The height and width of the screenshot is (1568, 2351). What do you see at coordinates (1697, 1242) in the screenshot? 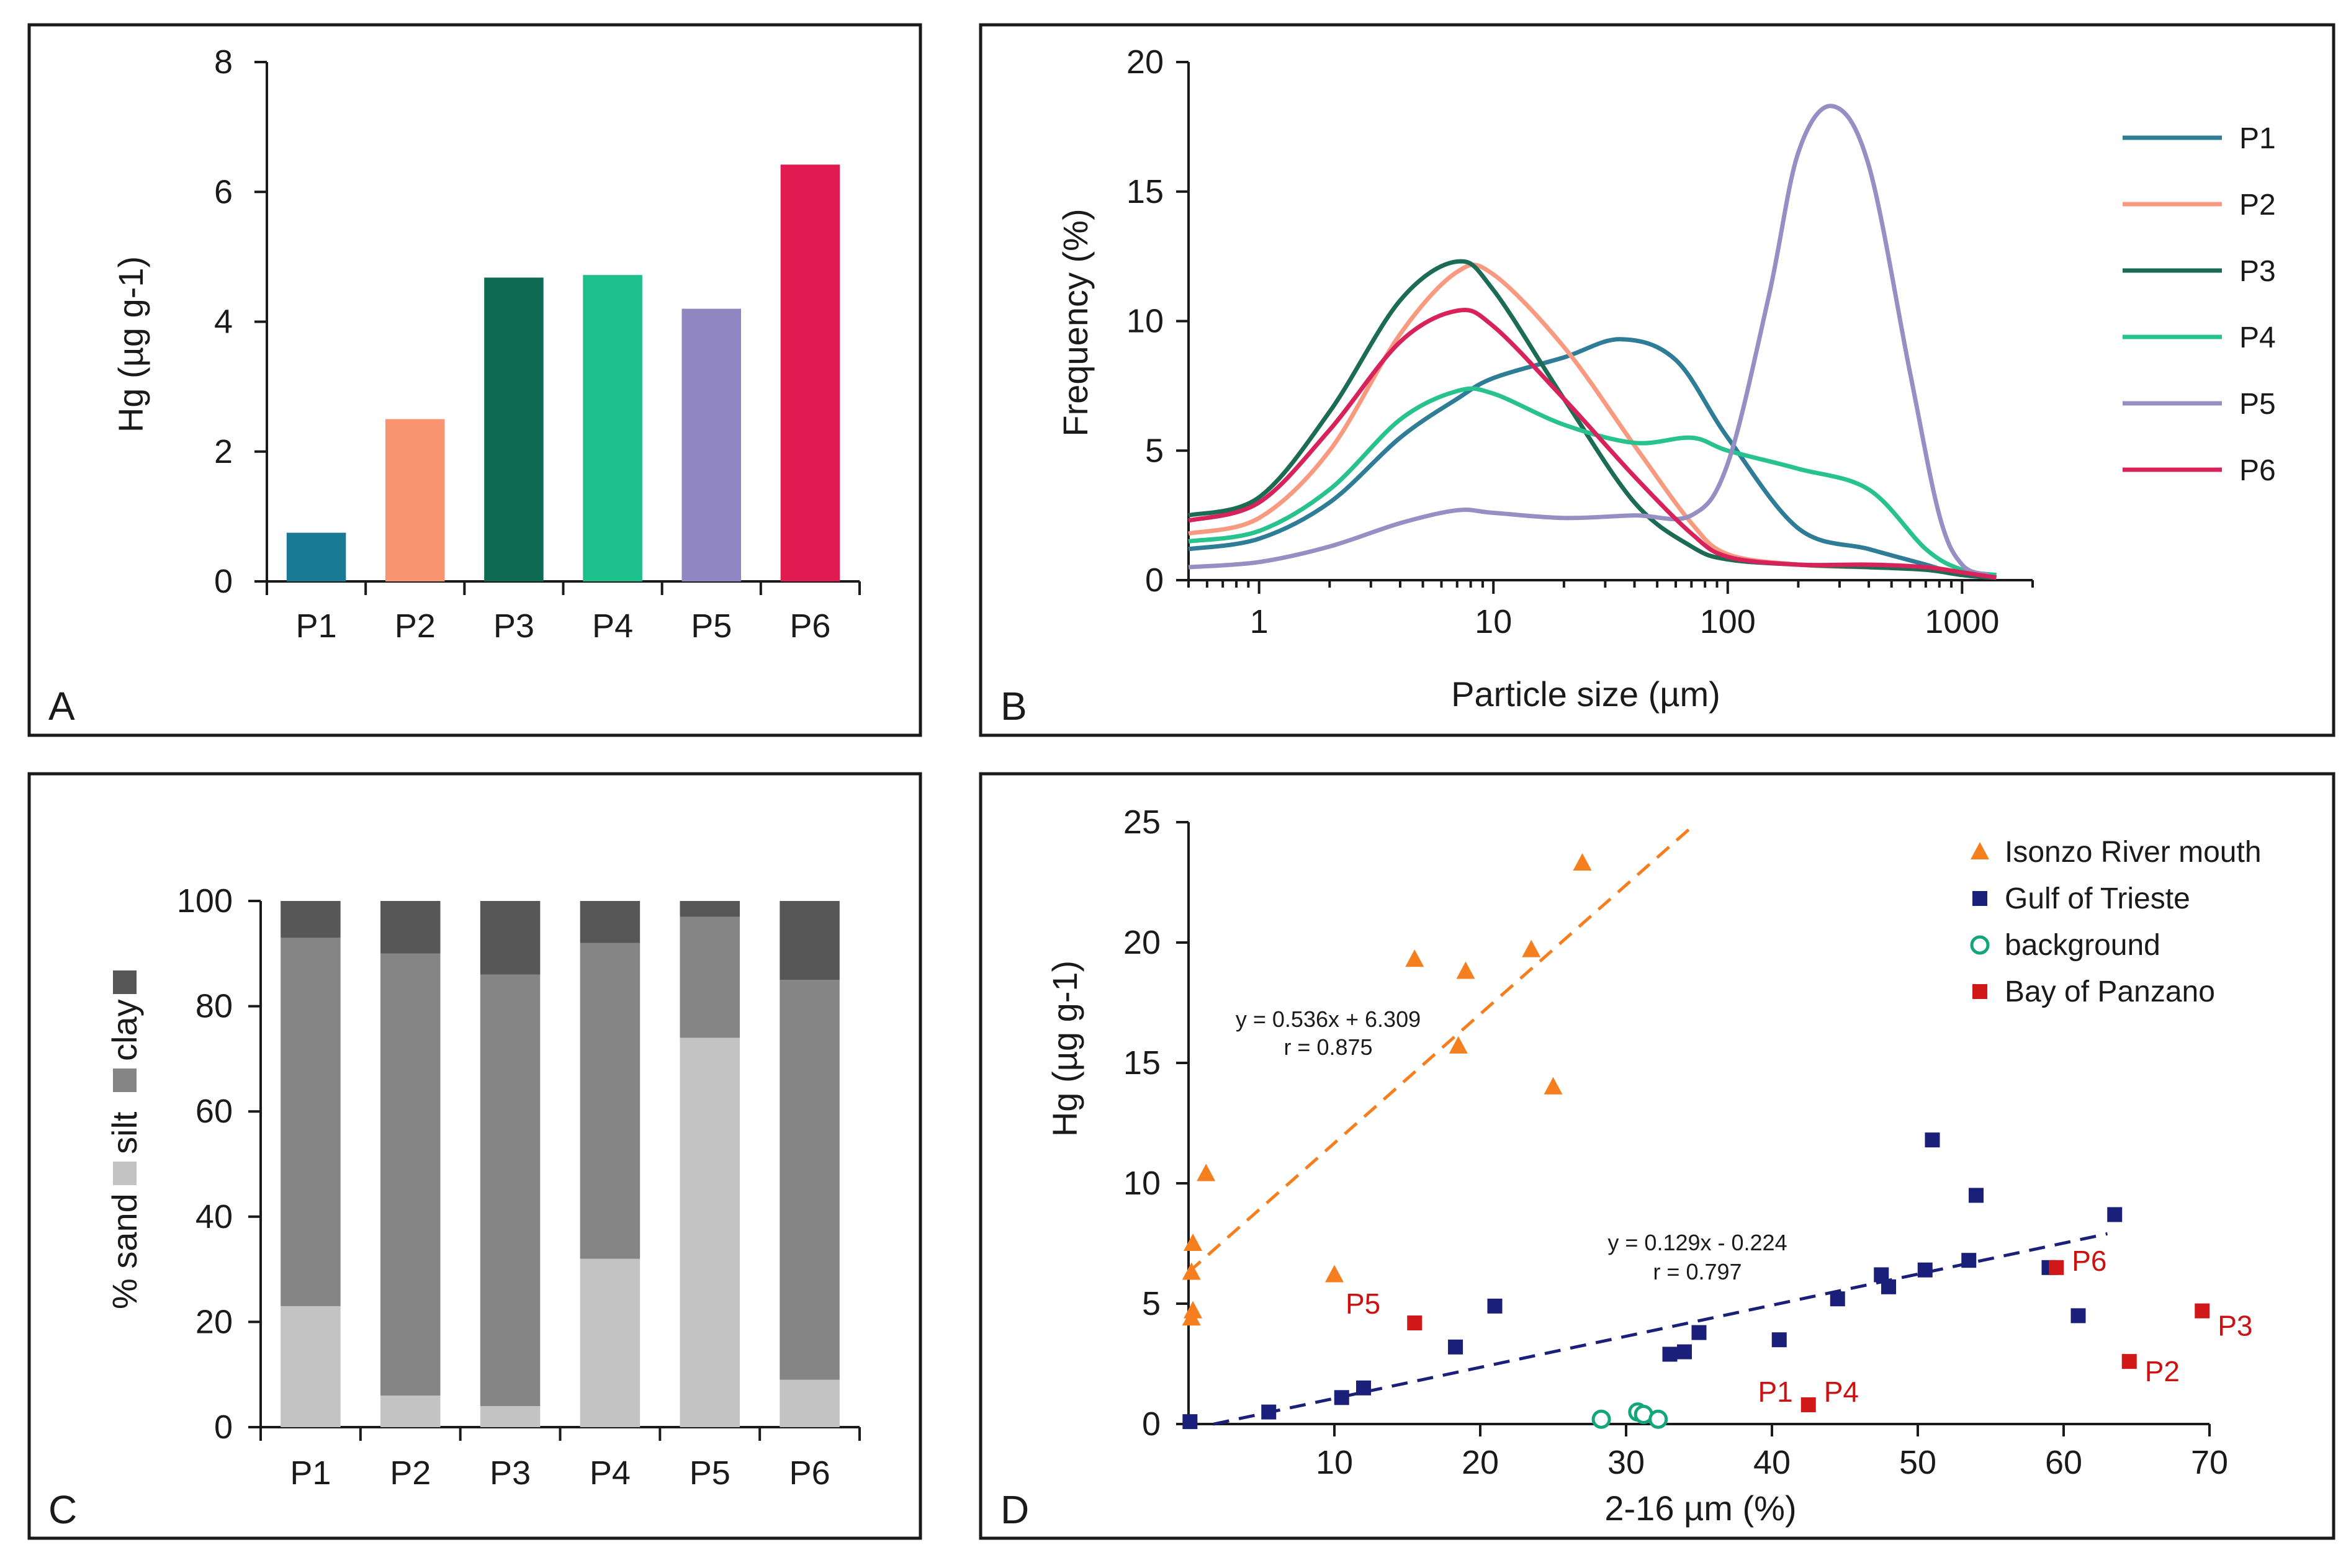
I see `fit-equation-gulf: y = 0.129x - 0.224` at bounding box center [1697, 1242].